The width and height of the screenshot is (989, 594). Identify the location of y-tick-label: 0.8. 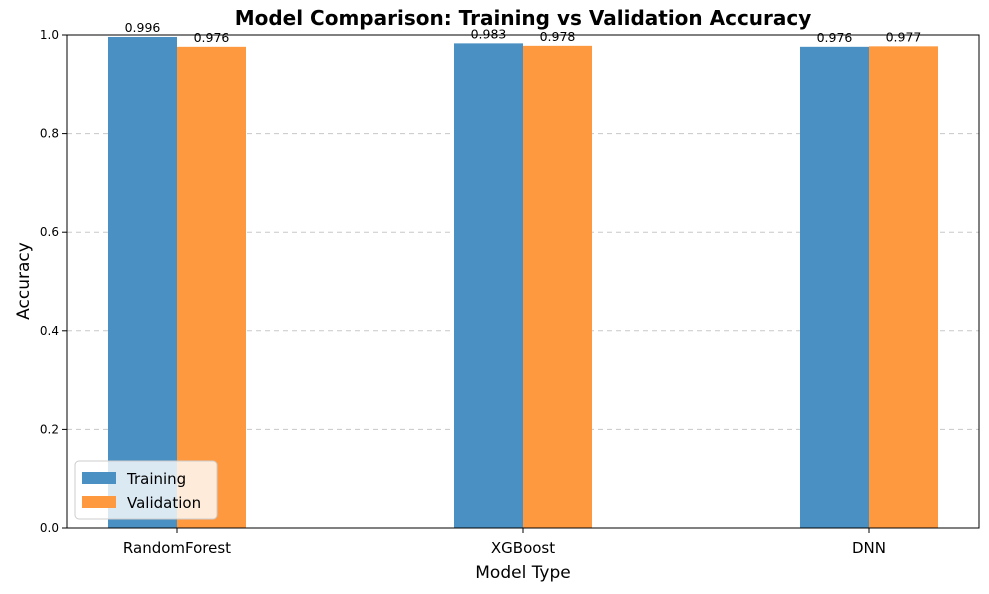
(49, 134).